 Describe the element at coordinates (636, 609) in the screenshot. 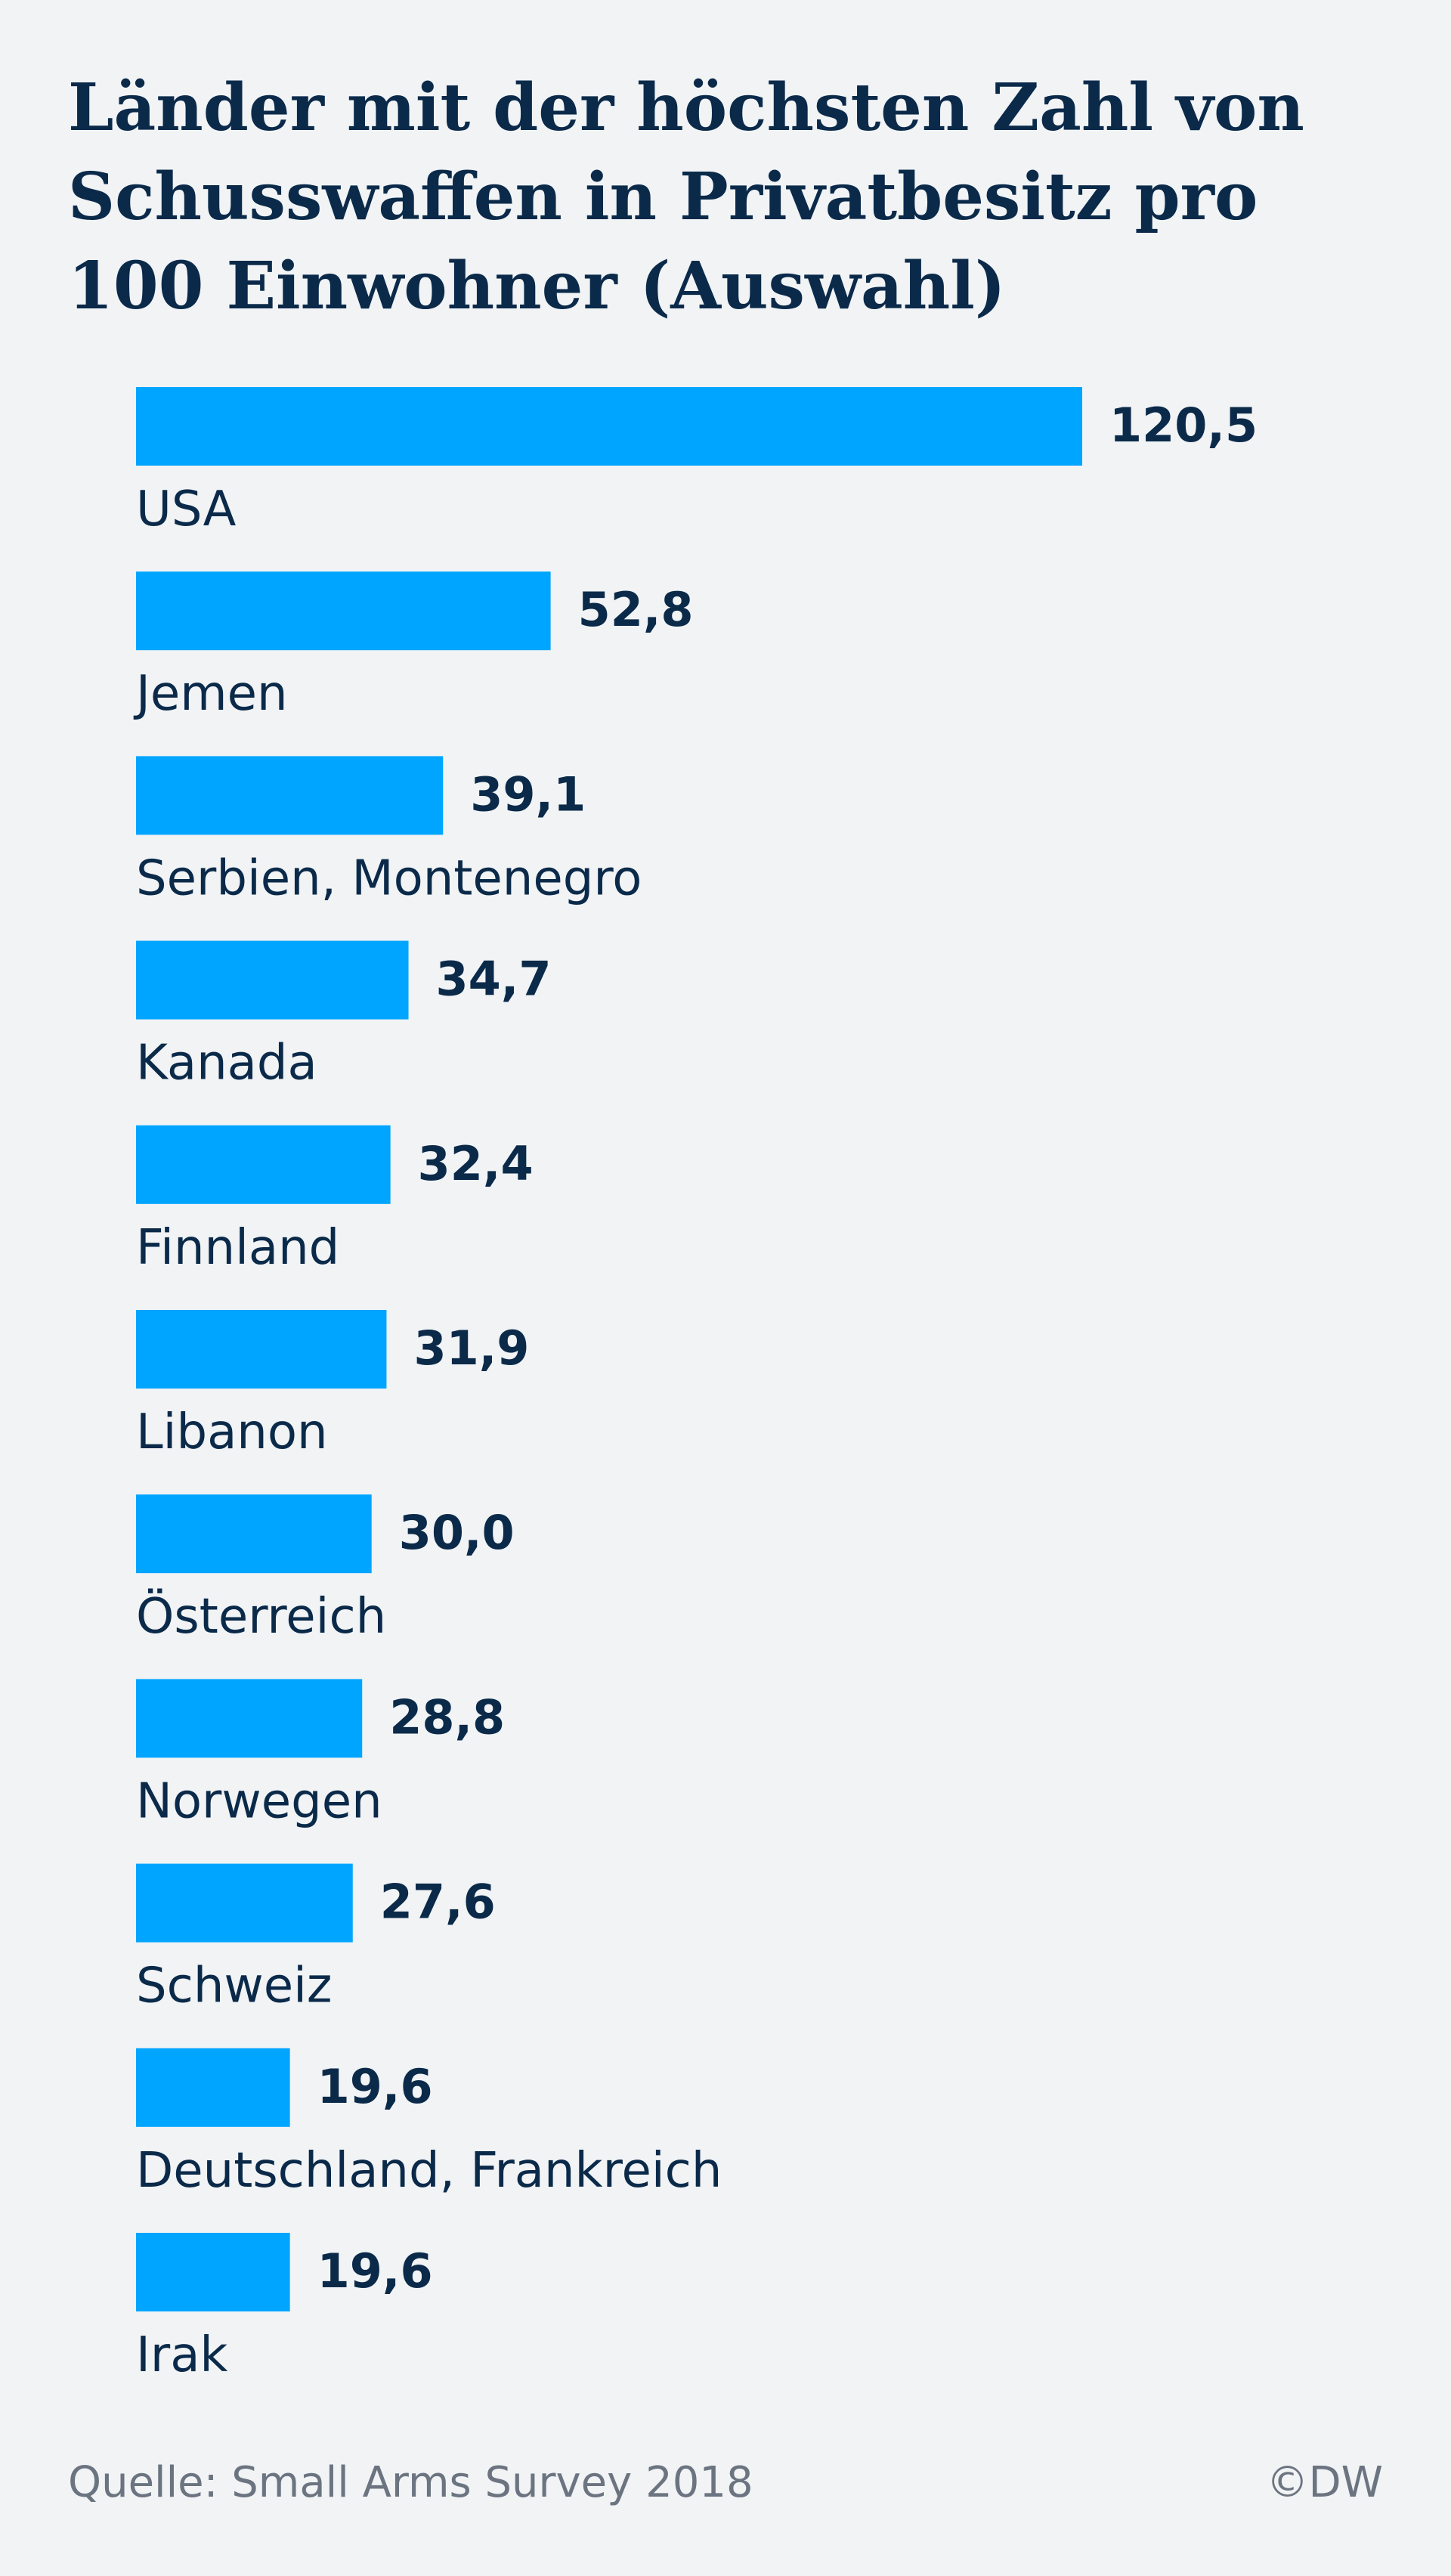

I see `value-label-1: 52,8` at that location.